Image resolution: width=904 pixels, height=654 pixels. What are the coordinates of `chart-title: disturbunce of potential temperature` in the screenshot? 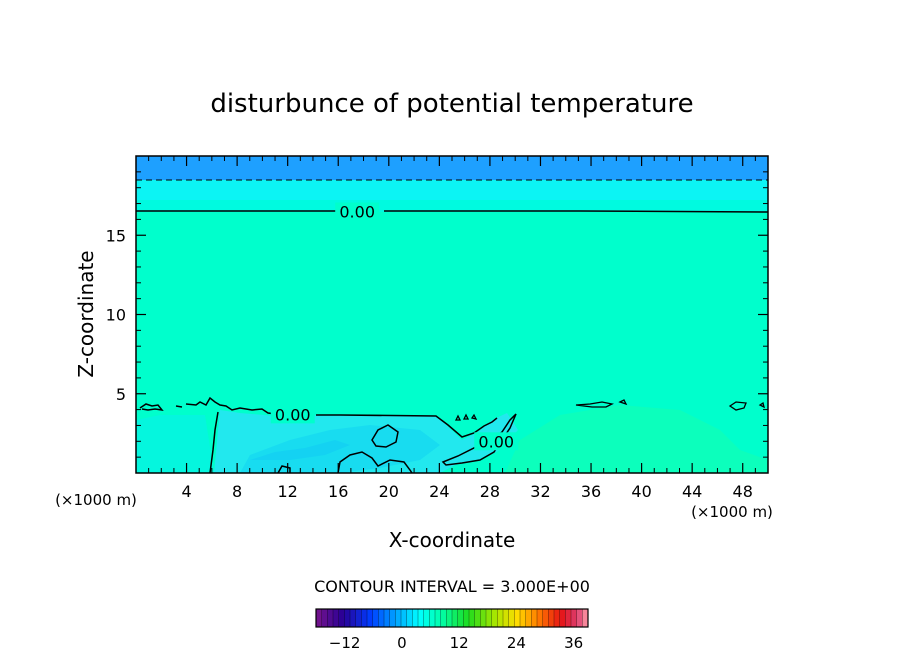 It's located at (451, 104).